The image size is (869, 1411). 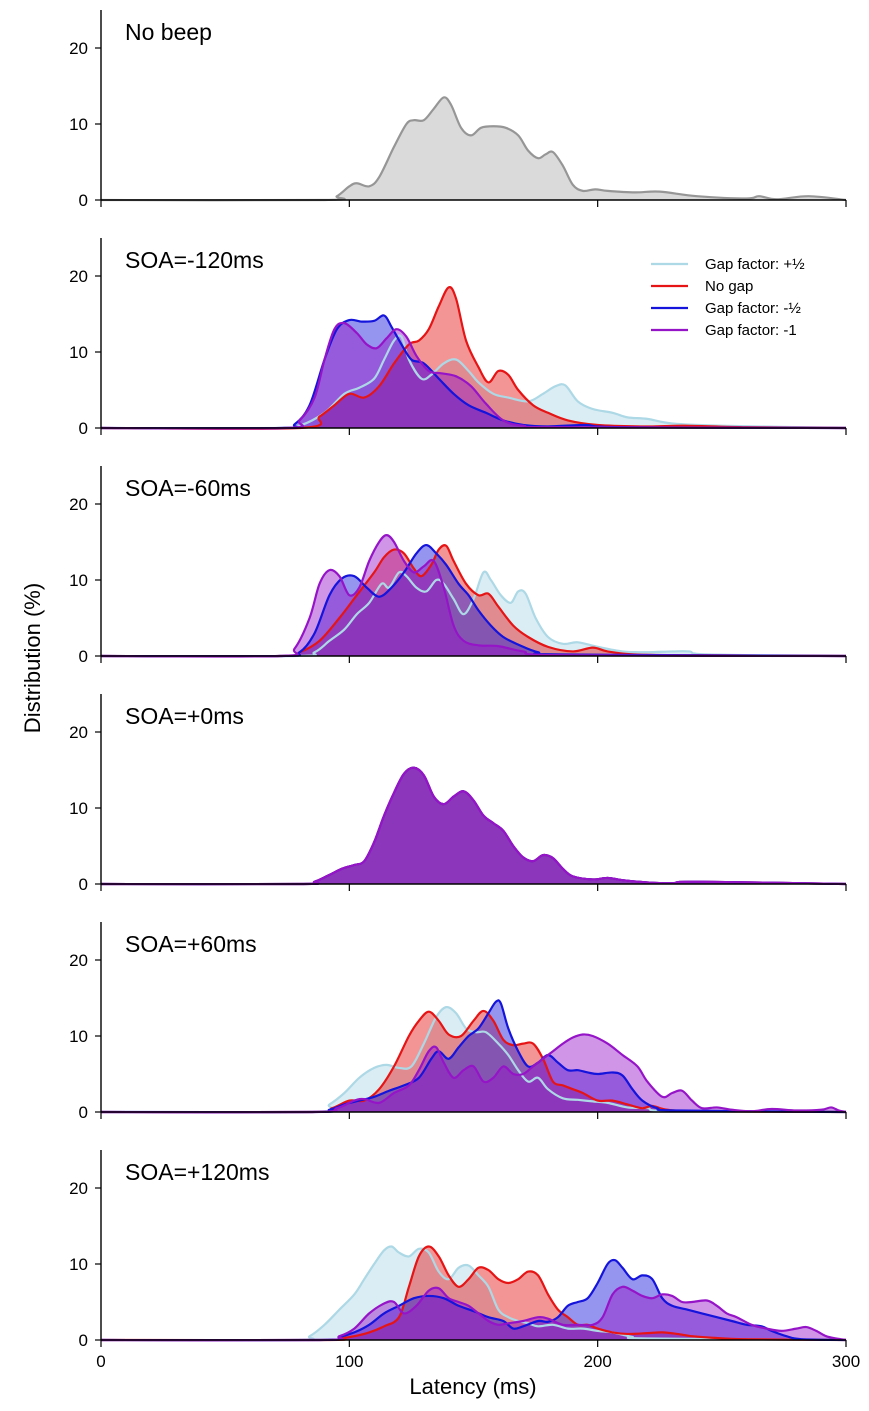 What do you see at coordinates (194, 260) in the screenshot?
I see `panel-title: SOA=-120ms` at bounding box center [194, 260].